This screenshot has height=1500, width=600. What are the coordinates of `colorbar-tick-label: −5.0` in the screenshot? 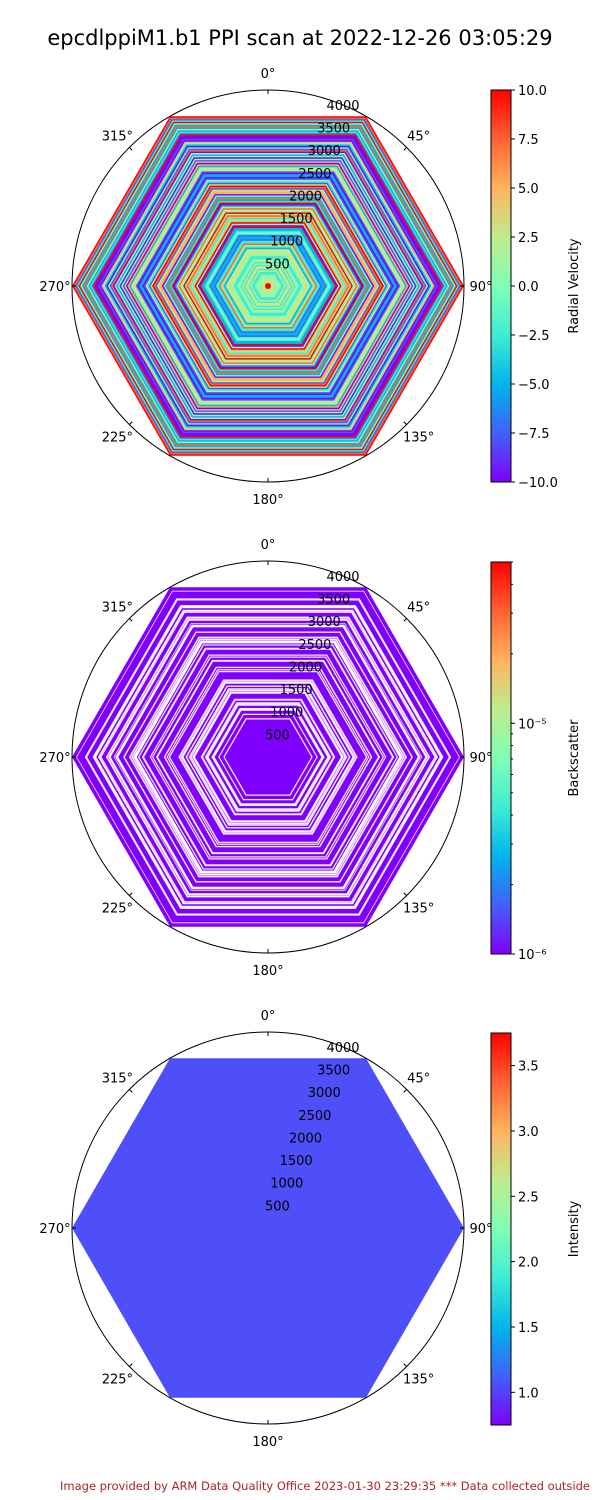 It's located at (534, 385).